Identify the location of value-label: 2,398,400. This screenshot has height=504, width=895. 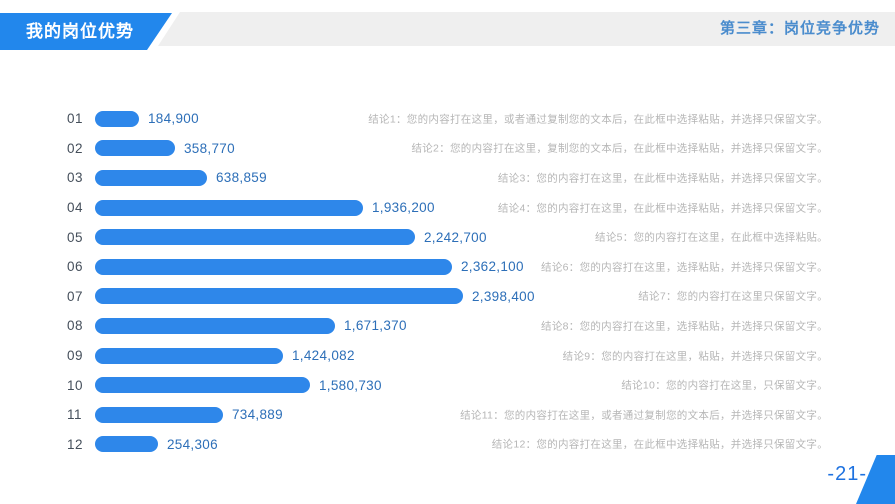
(503, 296).